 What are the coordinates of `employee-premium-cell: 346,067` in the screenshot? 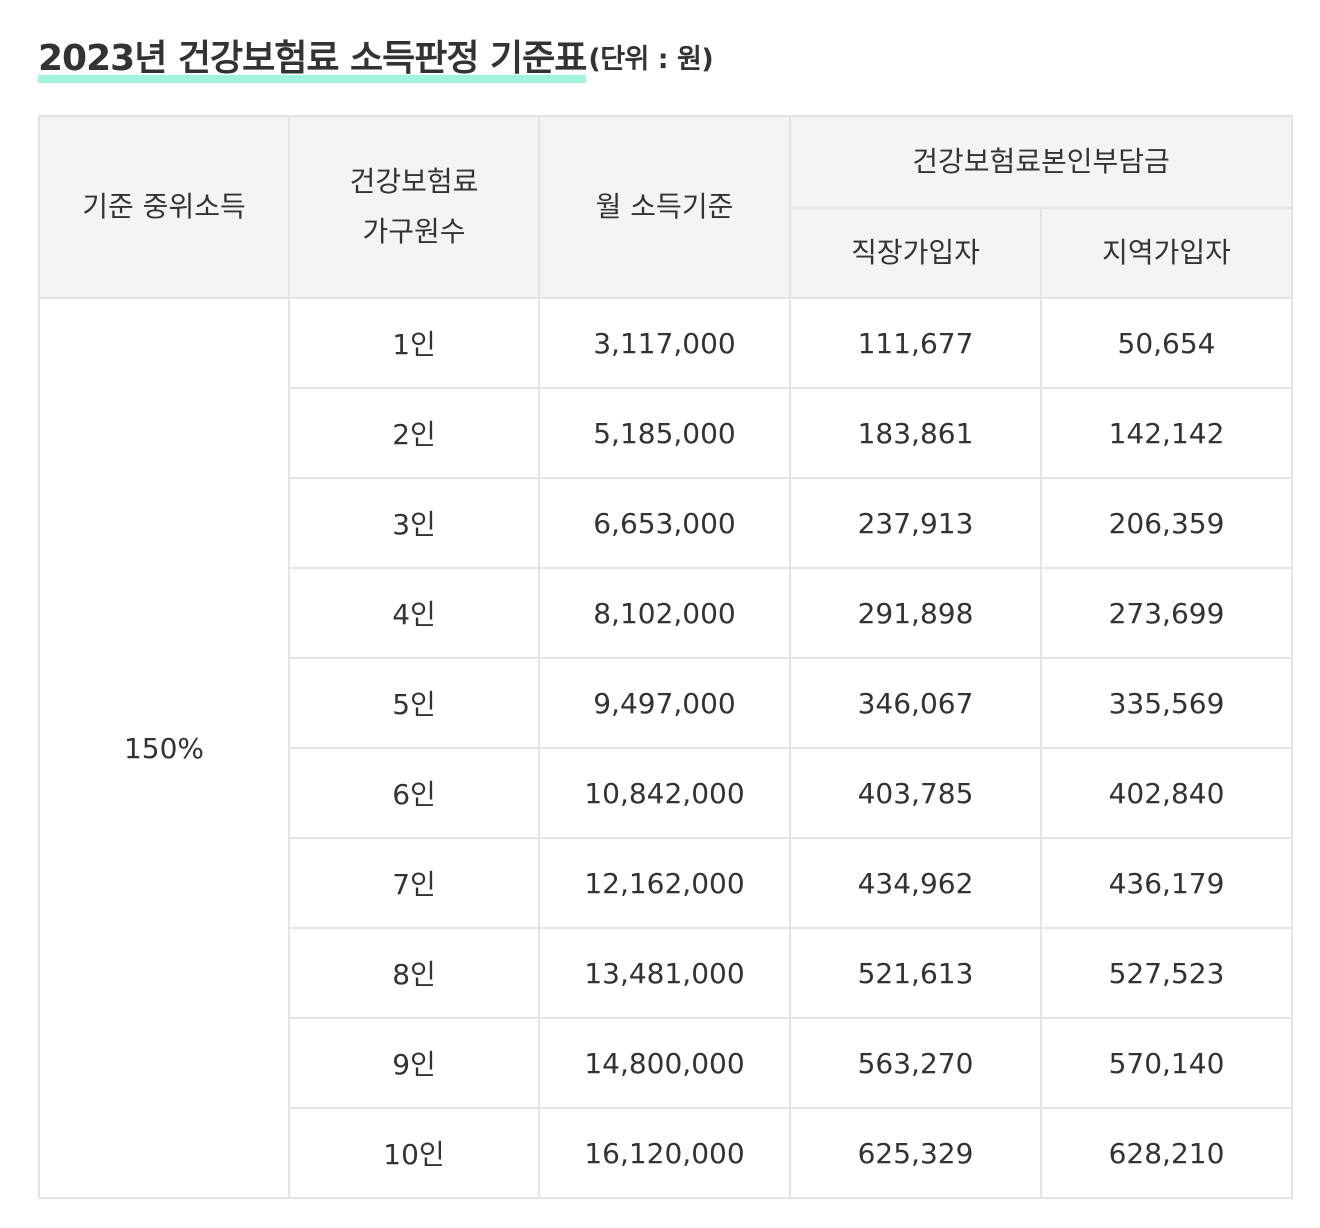 It's located at (915, 703).